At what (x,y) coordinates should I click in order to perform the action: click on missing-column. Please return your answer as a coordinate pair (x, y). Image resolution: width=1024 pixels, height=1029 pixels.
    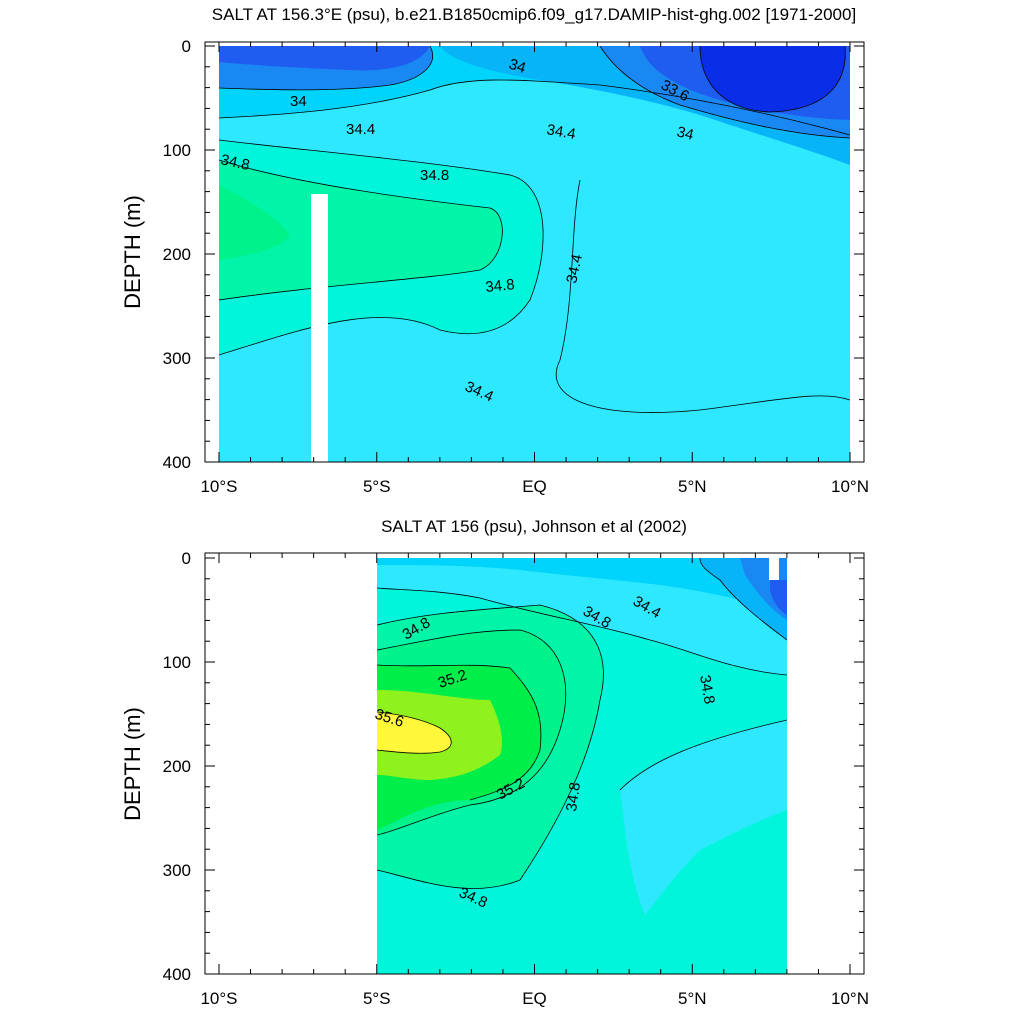
    Looking at the image, I should click on (319, 328).